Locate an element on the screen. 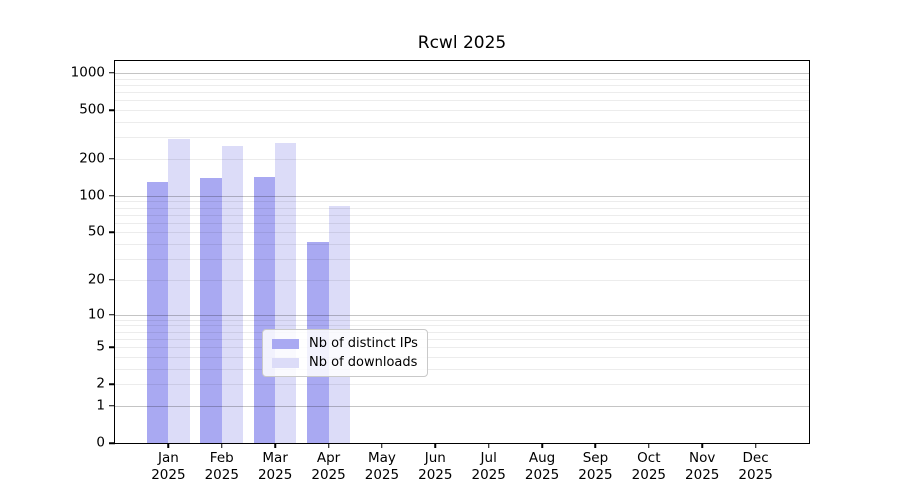 Image resolution: width=900 pixels, height=500 pixels. x-axis-tick-label: Feb 2025 is located at coordinates (222, 467).